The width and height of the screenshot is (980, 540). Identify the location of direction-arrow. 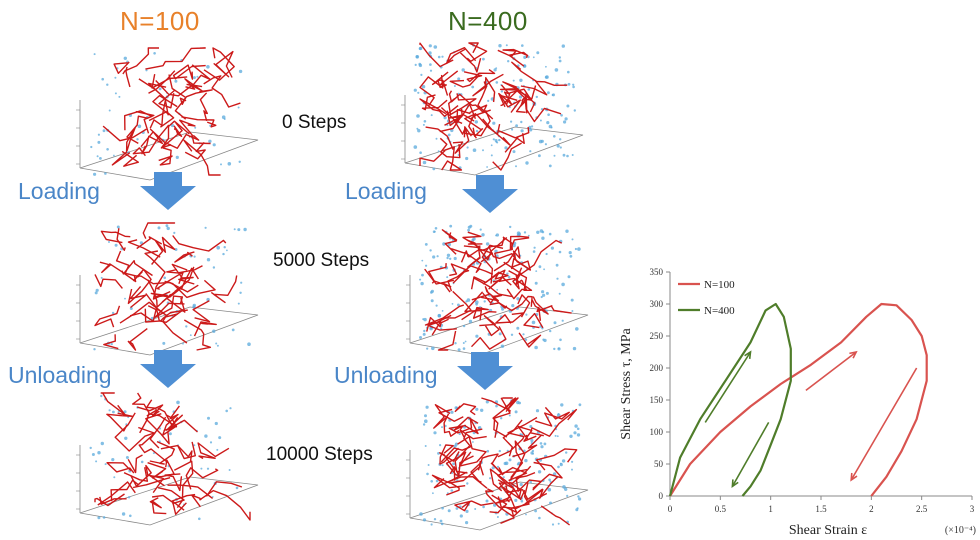
(831, 371).